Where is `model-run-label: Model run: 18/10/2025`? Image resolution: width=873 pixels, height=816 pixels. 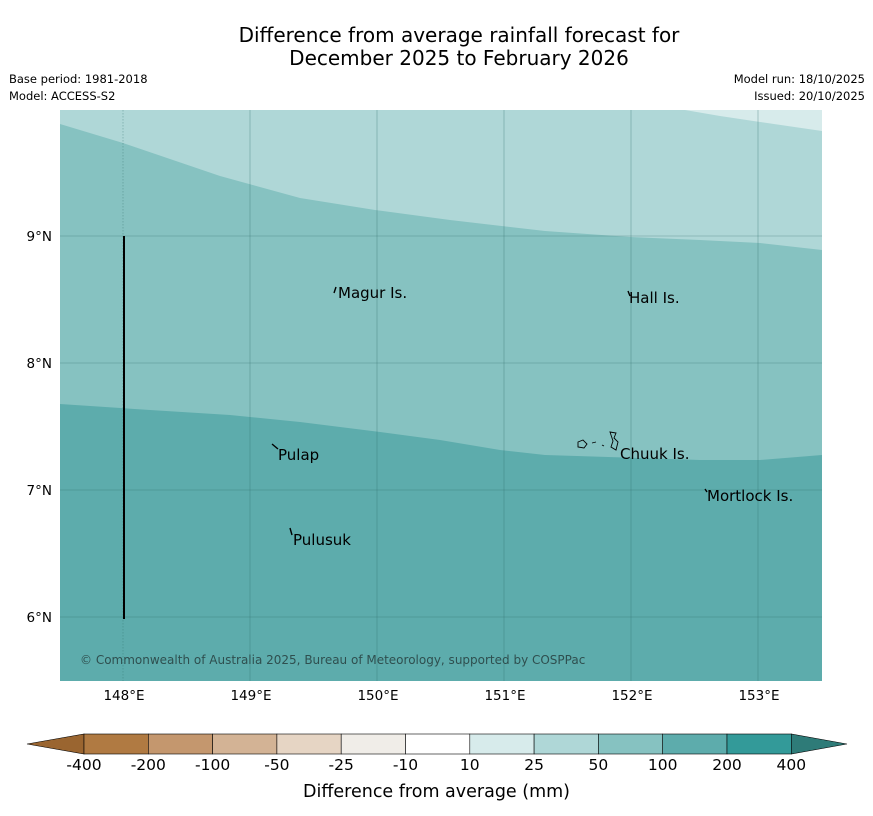
model-run-label: Model run: 18/10/2025 is located at coordinates (799, 79).